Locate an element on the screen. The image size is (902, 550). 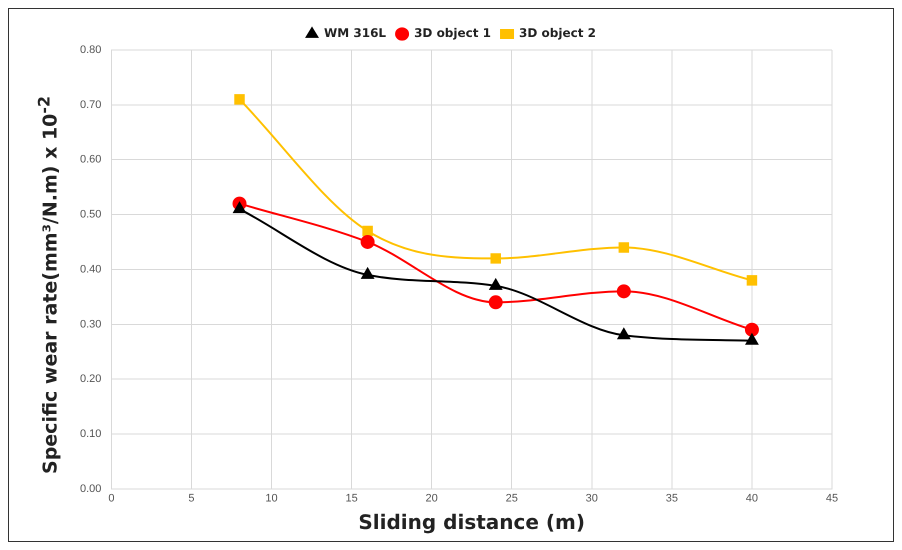
x-tick-label: 35 is located at coordinates (672, 498).